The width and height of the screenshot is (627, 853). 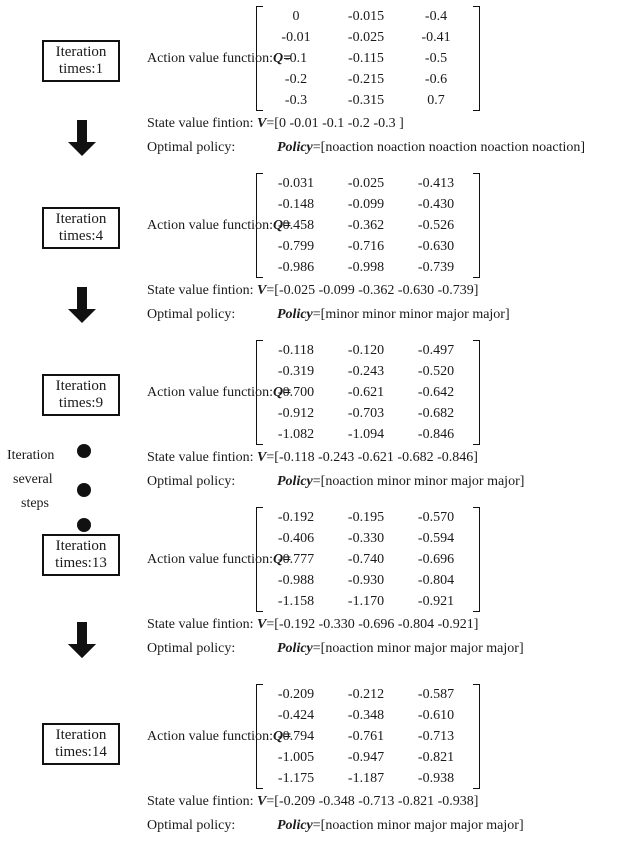 I want to click on matrix-row: -1.158 -1.170 -0.921, so click(x=368, y=601).